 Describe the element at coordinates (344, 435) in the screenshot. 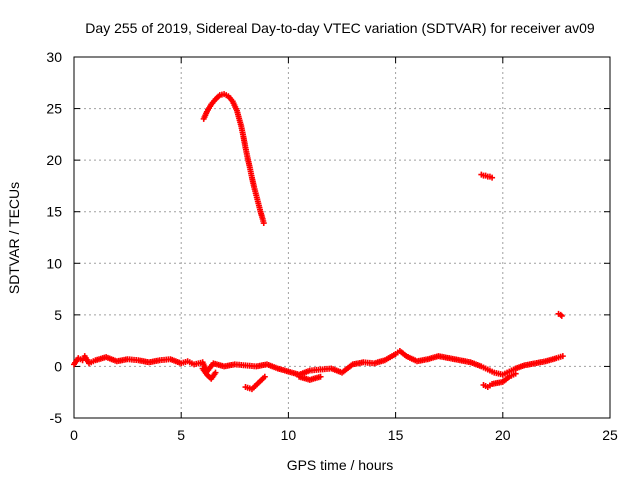

I see `x-tick-labels: 0 5 10 15 20 25` at that location.